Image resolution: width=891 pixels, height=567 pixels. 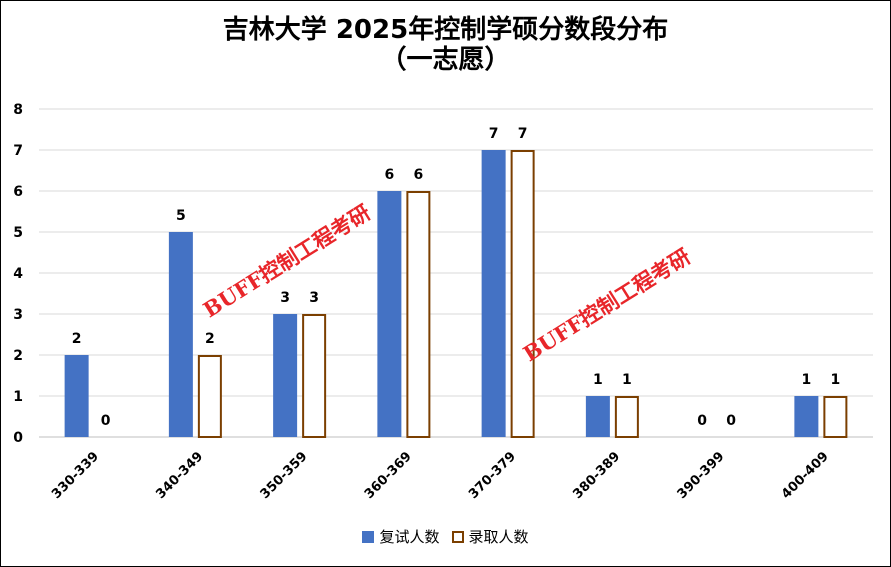 What do you see at coordinates (701, 475) in the screenshot?
I see `x-tick-label: 390-399` at bounding box center [701, 475].